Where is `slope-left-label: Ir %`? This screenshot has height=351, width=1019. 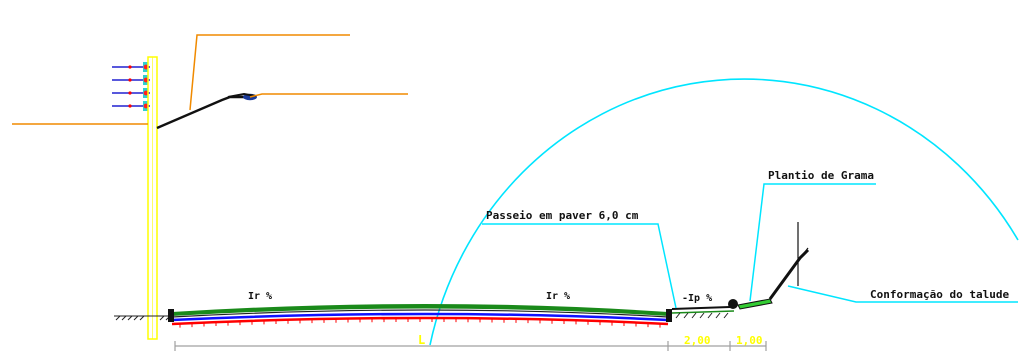
slope-left-label: Ir % is located at coordinates (260, 296).